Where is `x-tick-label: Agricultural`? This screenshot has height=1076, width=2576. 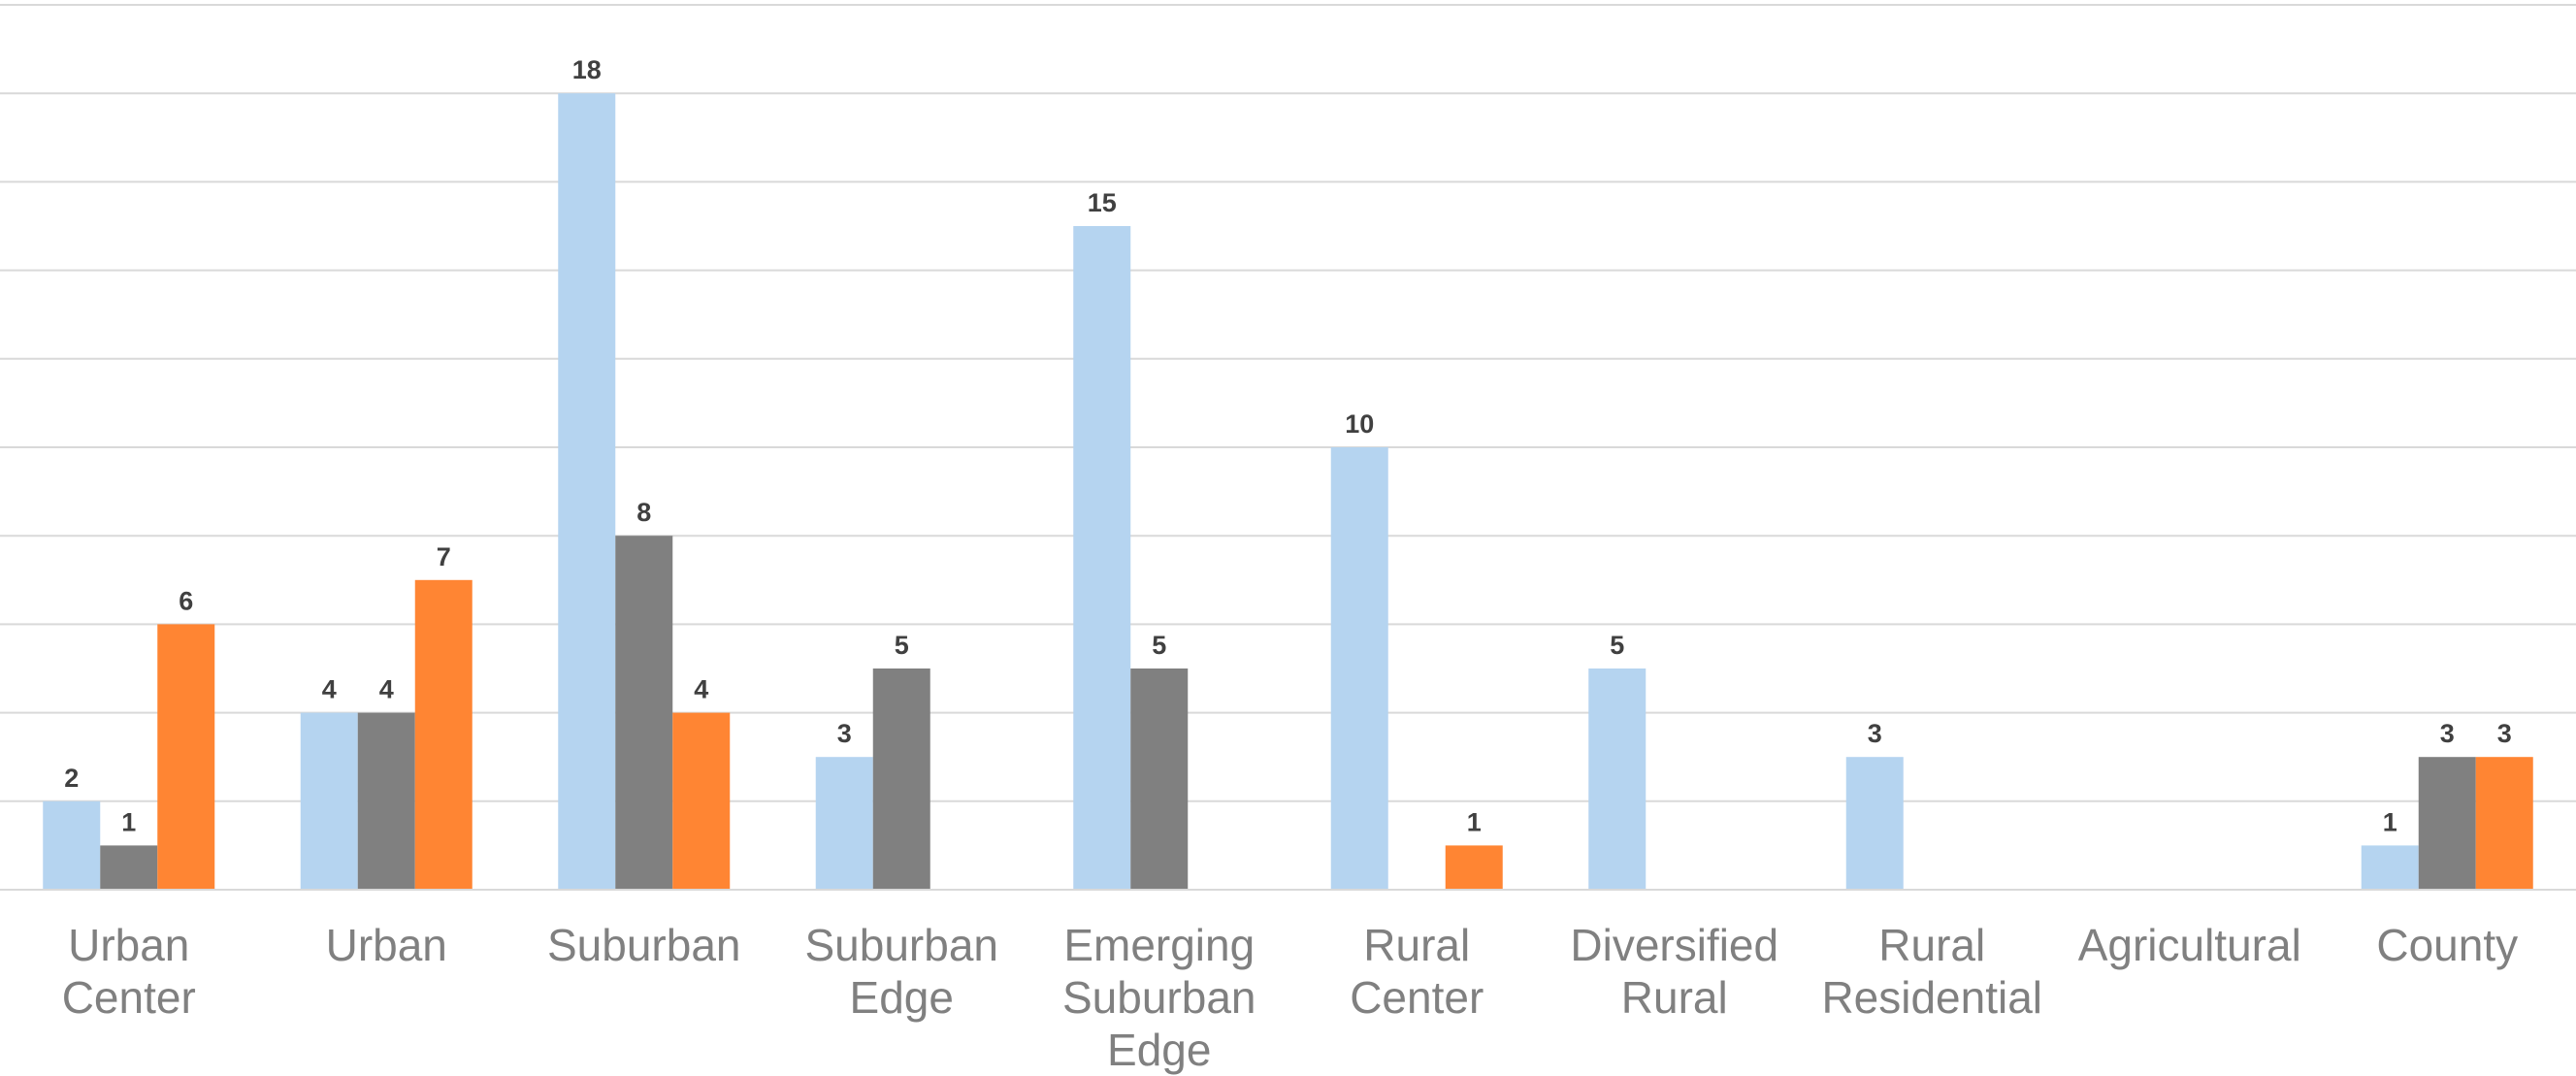
x-tick-label: Agricultural is located at coordinates (2189, 945).